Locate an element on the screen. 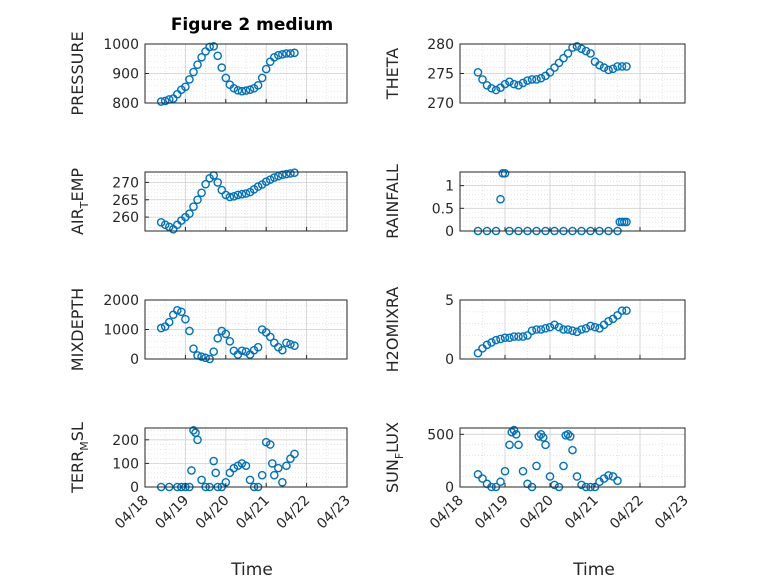  y-tick-label: 900 is located at coordinates (125, 75).